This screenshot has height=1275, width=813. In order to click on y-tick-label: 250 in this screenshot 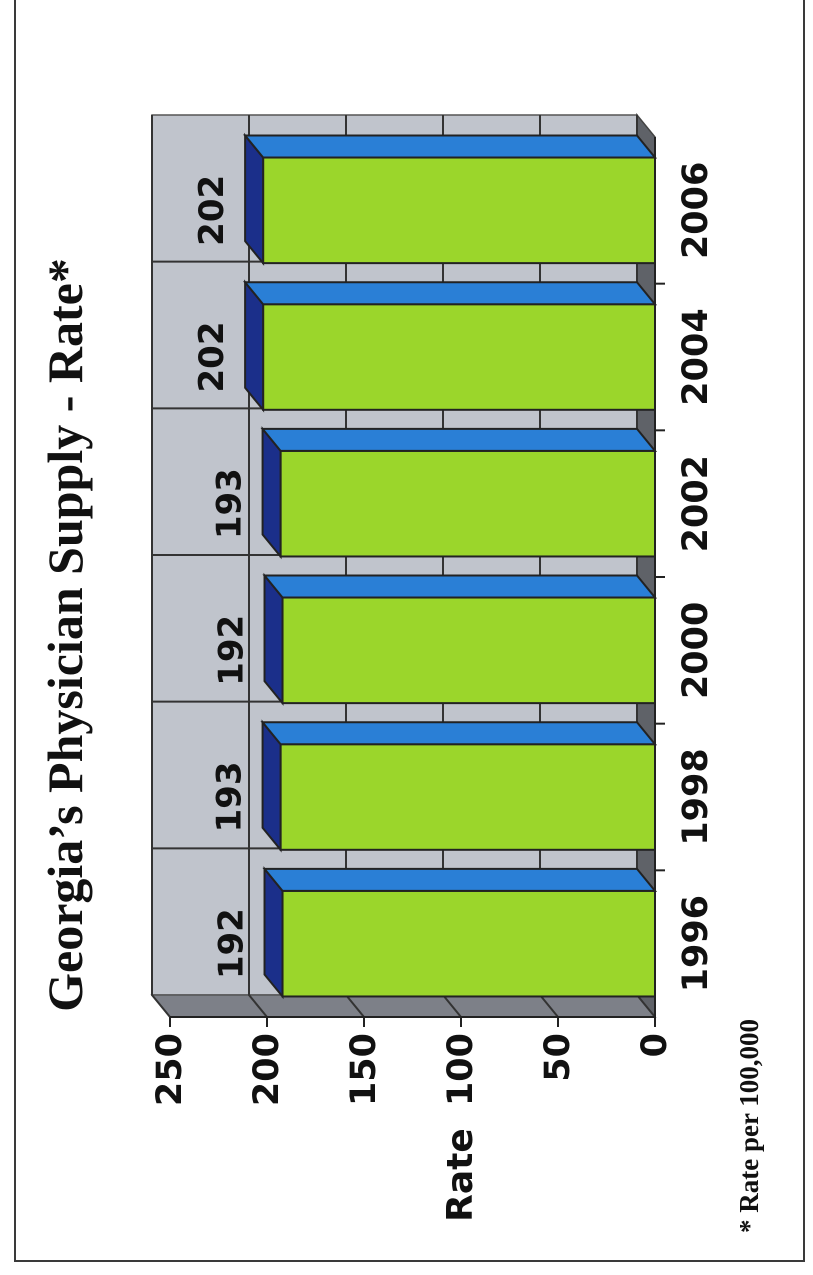, I will do `click(170, 1069)`.